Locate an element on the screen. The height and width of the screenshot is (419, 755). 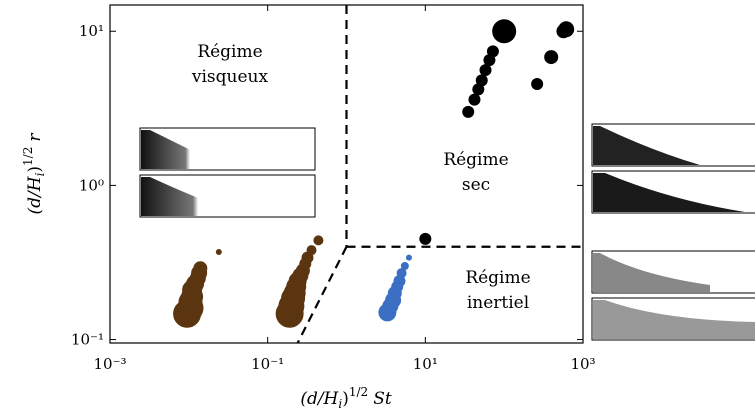
regime-label: visqueux is located at coordinates (230, 77).